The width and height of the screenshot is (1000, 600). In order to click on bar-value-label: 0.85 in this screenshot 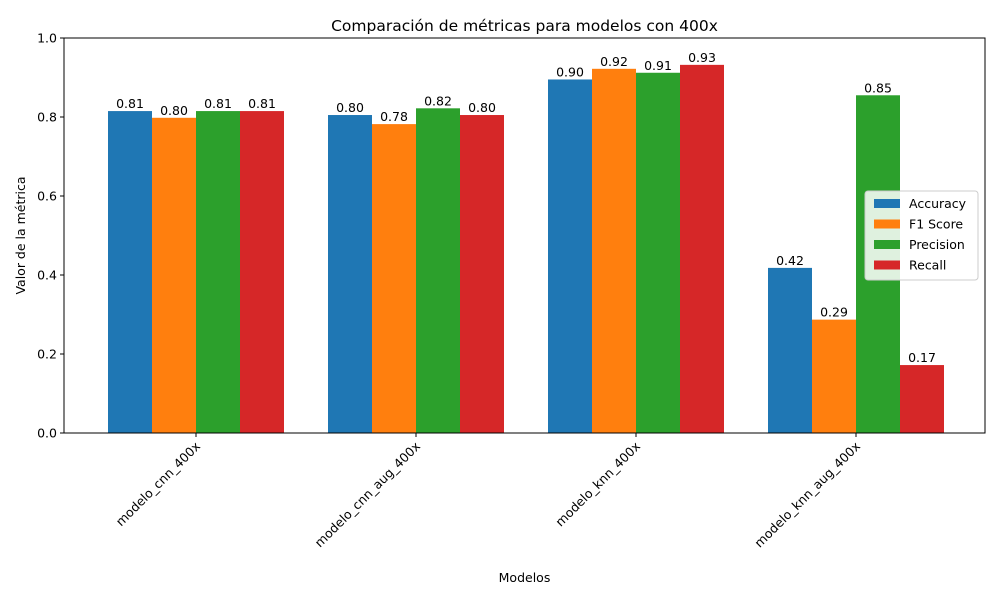, I will do `click(878, 87)`.